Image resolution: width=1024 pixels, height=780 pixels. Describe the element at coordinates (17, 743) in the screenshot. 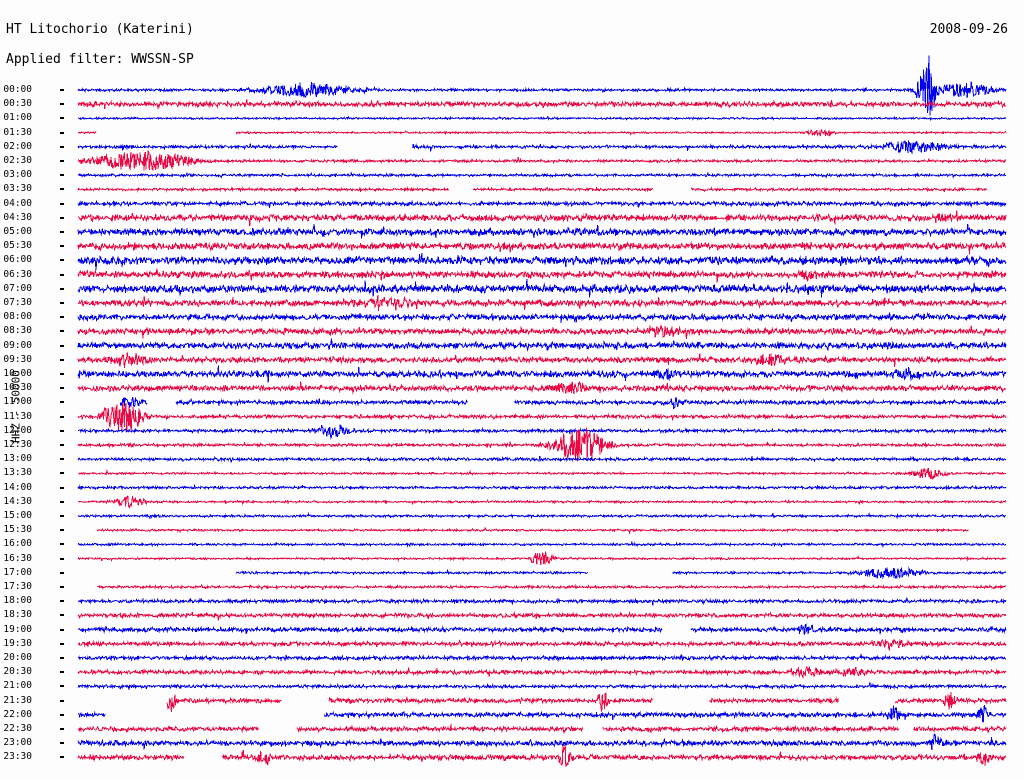

I see `time-label: 23:00` at that location.